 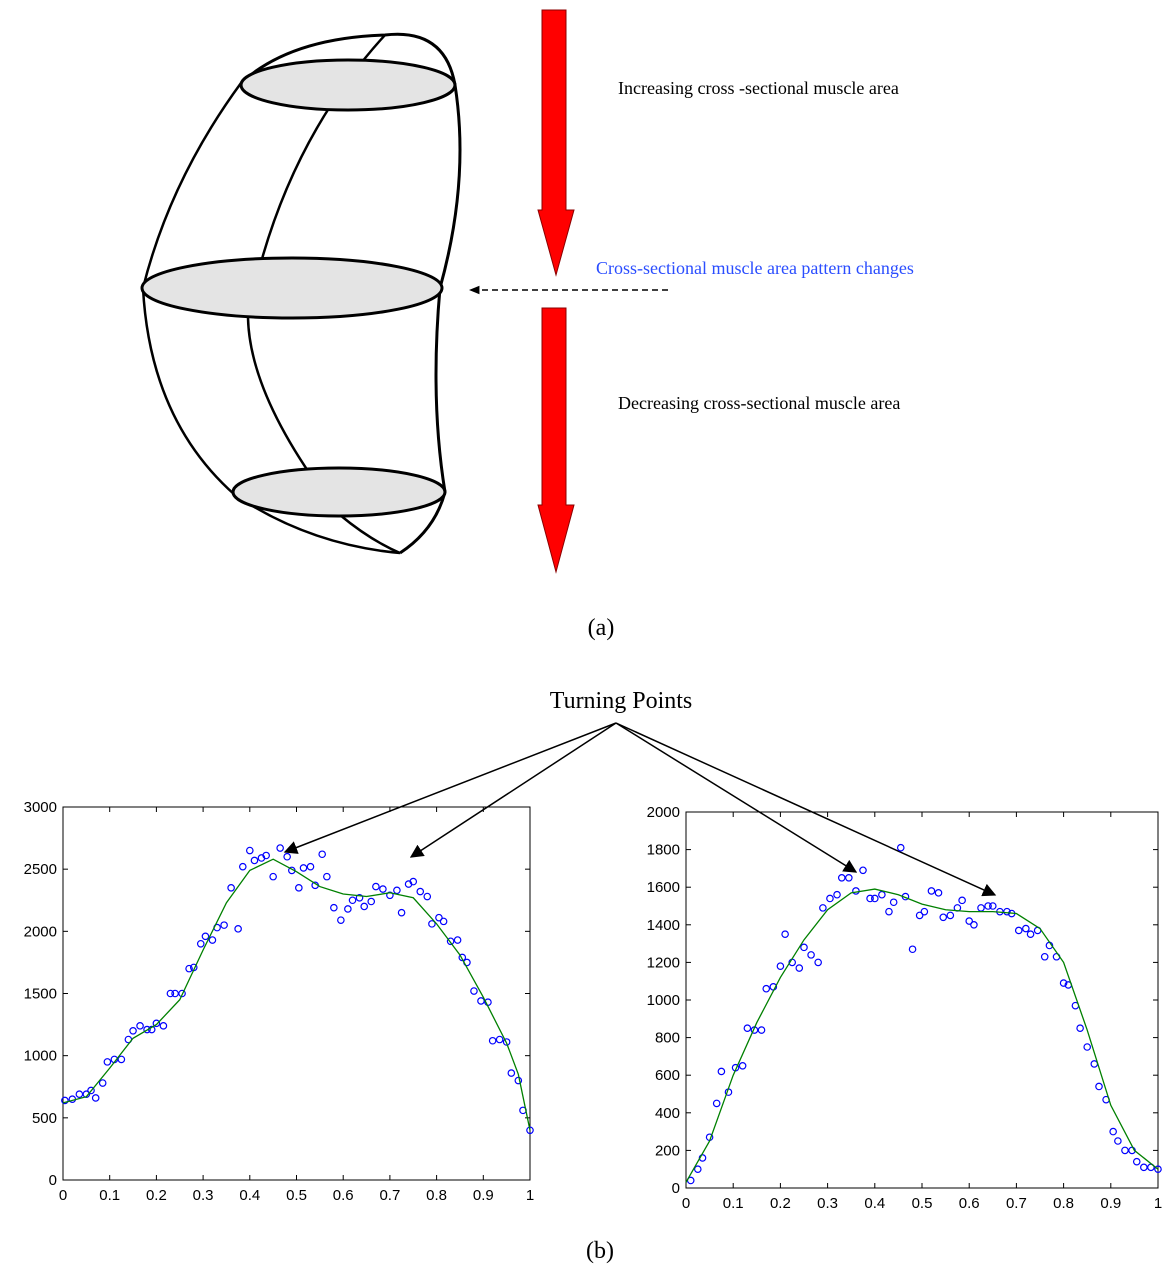 What do you see at coordinates (348, 85) in the screenshot?
I see `cross-section` at bounding box center [348, 85].